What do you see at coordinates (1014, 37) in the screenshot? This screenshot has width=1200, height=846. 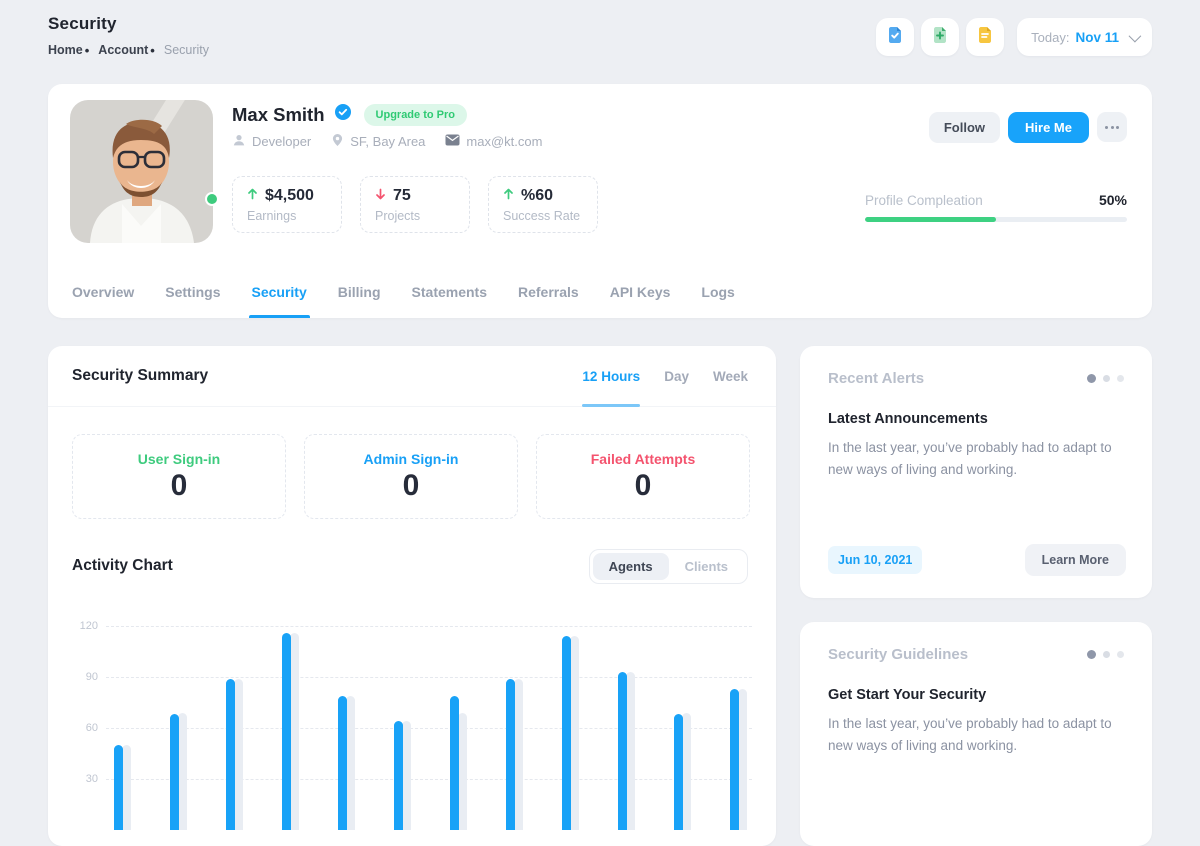 I see `header-actions: Today: Nov 11` at bounding box center [1014, 37].